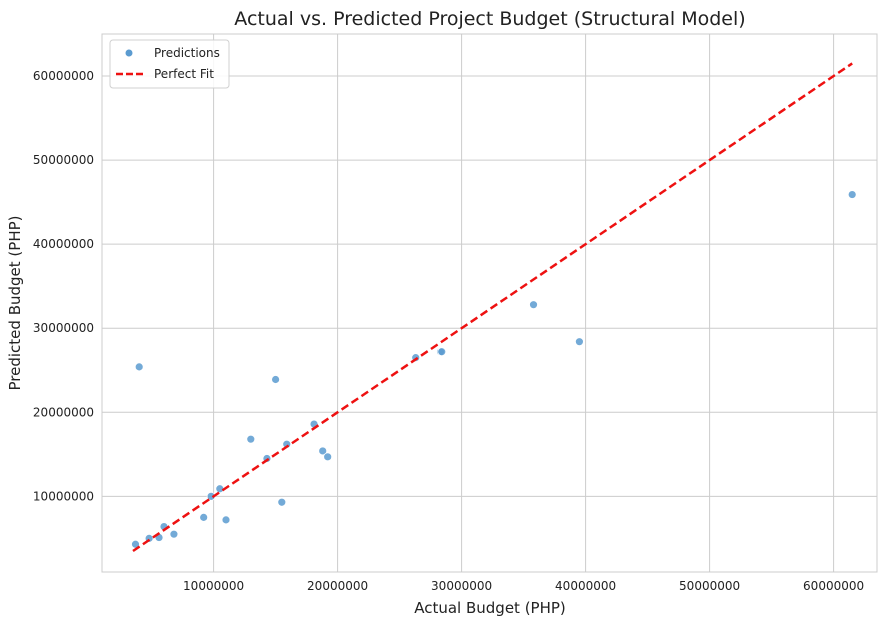 The width and height of the screenshot is (887, 627). What do you see at coordinates (709, 586) in the screenshot?
I see `x-tick-label: 50000000` at bounding box center [709, 586].